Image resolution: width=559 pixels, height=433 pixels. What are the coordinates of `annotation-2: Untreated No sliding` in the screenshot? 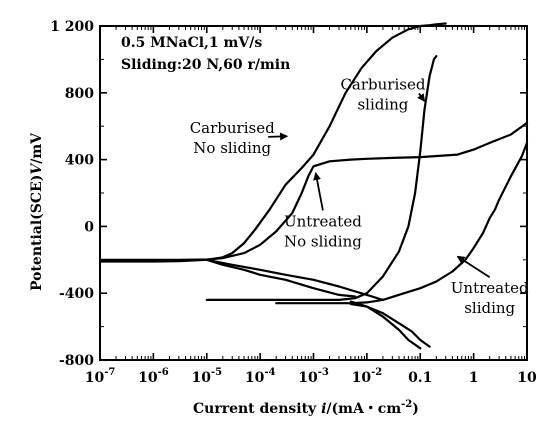 It's located at (323, 231).